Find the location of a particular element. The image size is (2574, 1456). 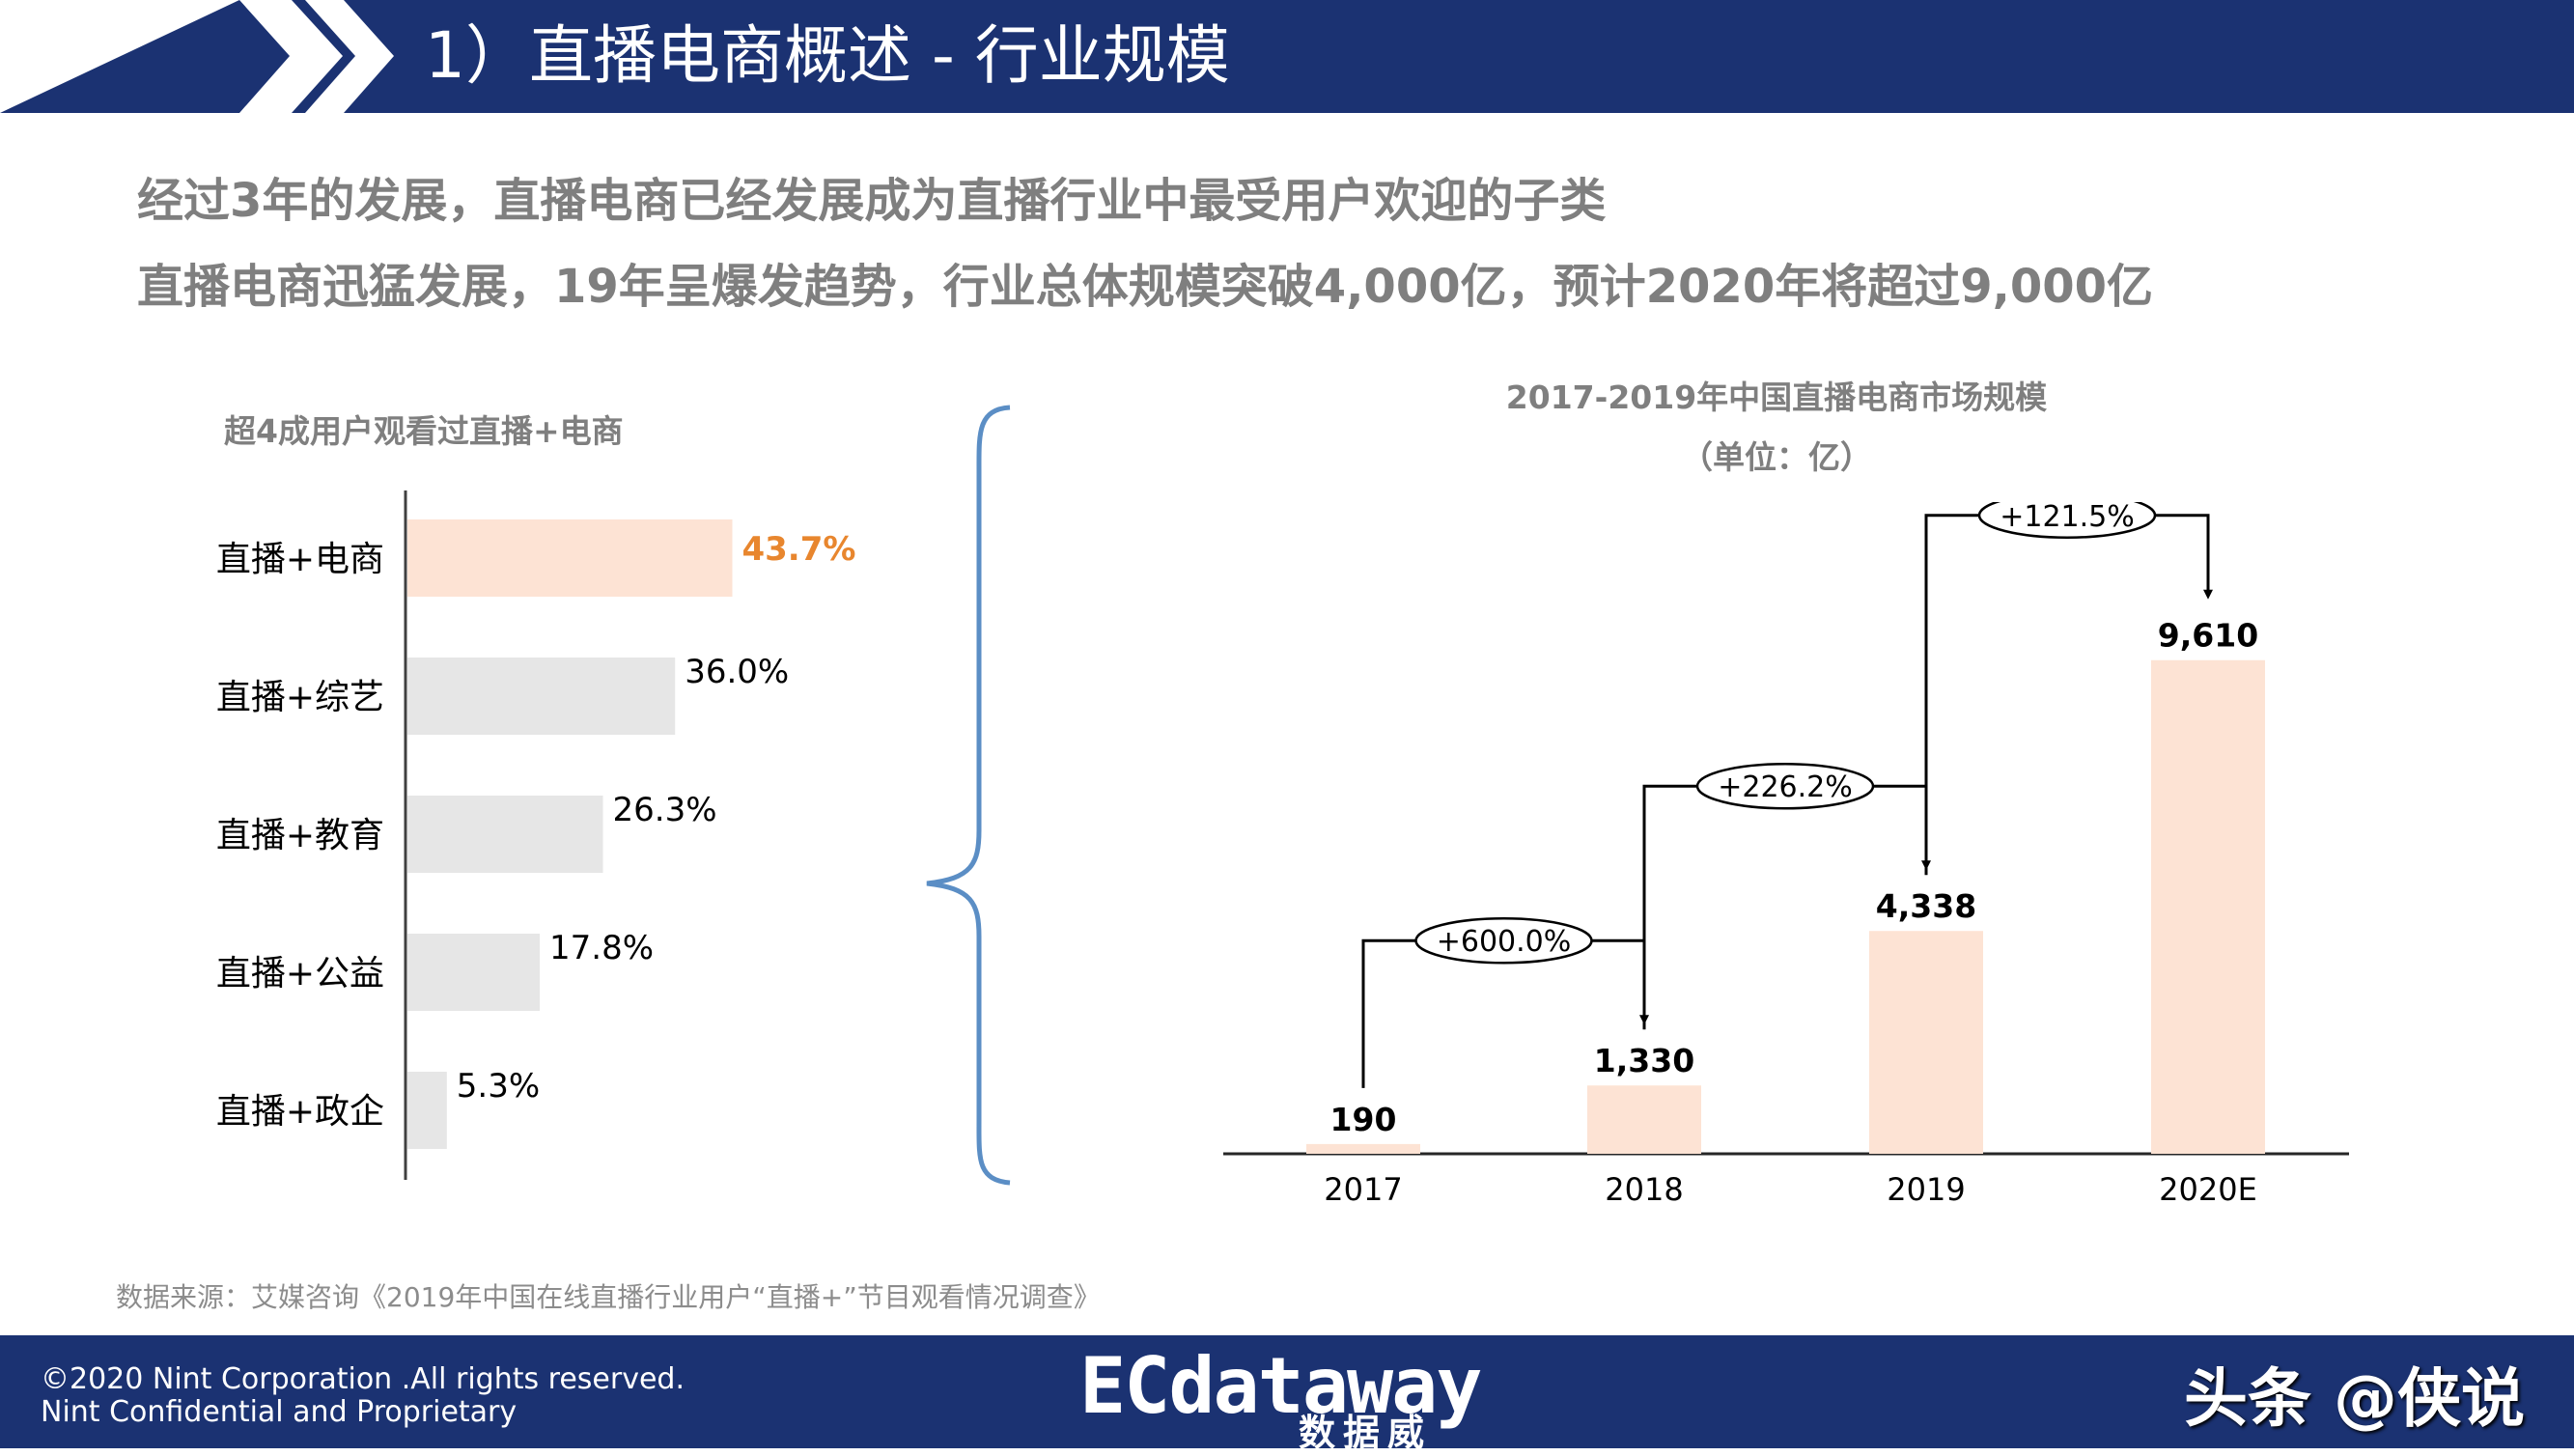

left-bar-category: 直播+政企 is located at coordinates (300, 1112).